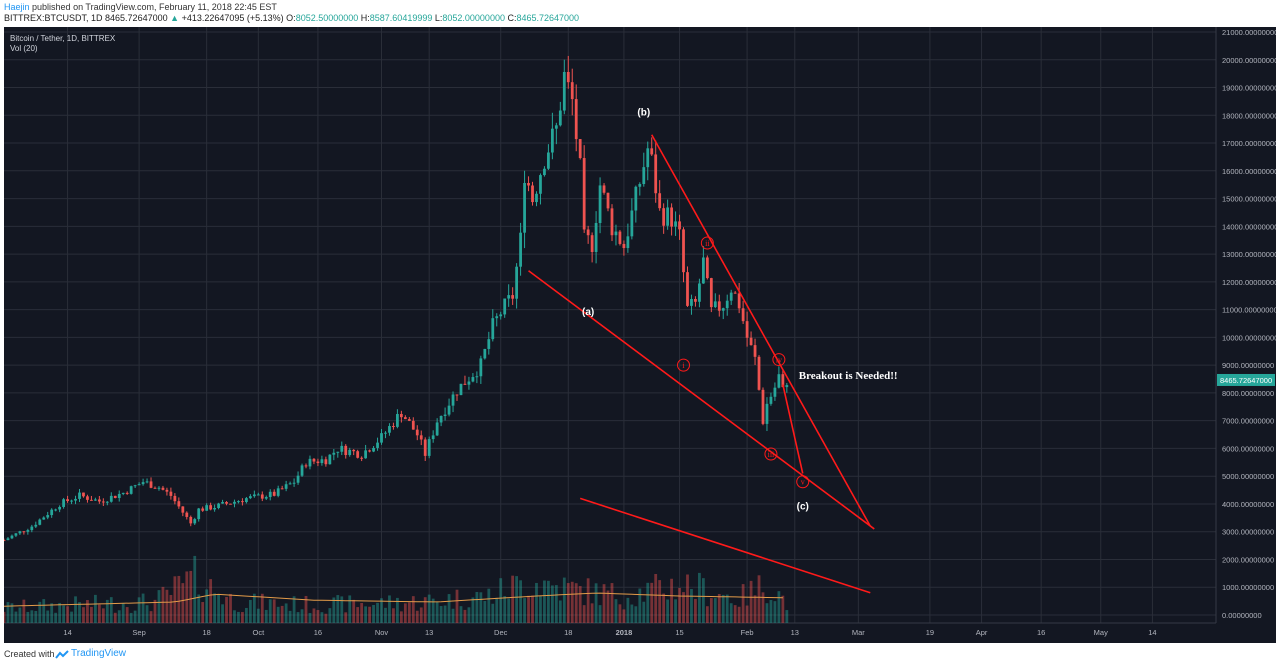 This screenshot has height=665, width=1280. What do you see at coordinates (707, 243) in the screenshot?
I see `wave-label-circle` at bounding box center [707, 243].